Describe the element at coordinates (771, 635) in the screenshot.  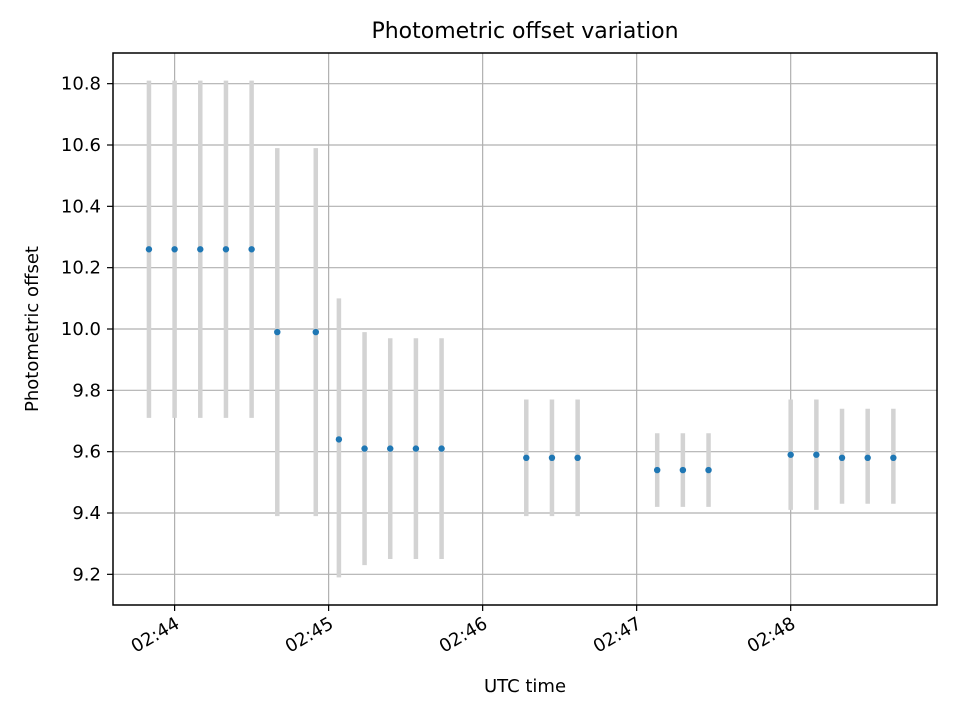
I see `x-tick-label: 02:48` at that location.